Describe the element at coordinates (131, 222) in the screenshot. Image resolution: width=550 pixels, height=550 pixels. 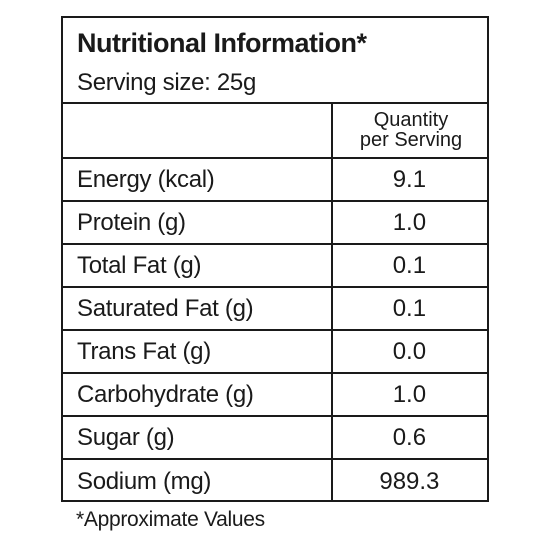
I see `nutrient-name: Protein (g)` at that location.